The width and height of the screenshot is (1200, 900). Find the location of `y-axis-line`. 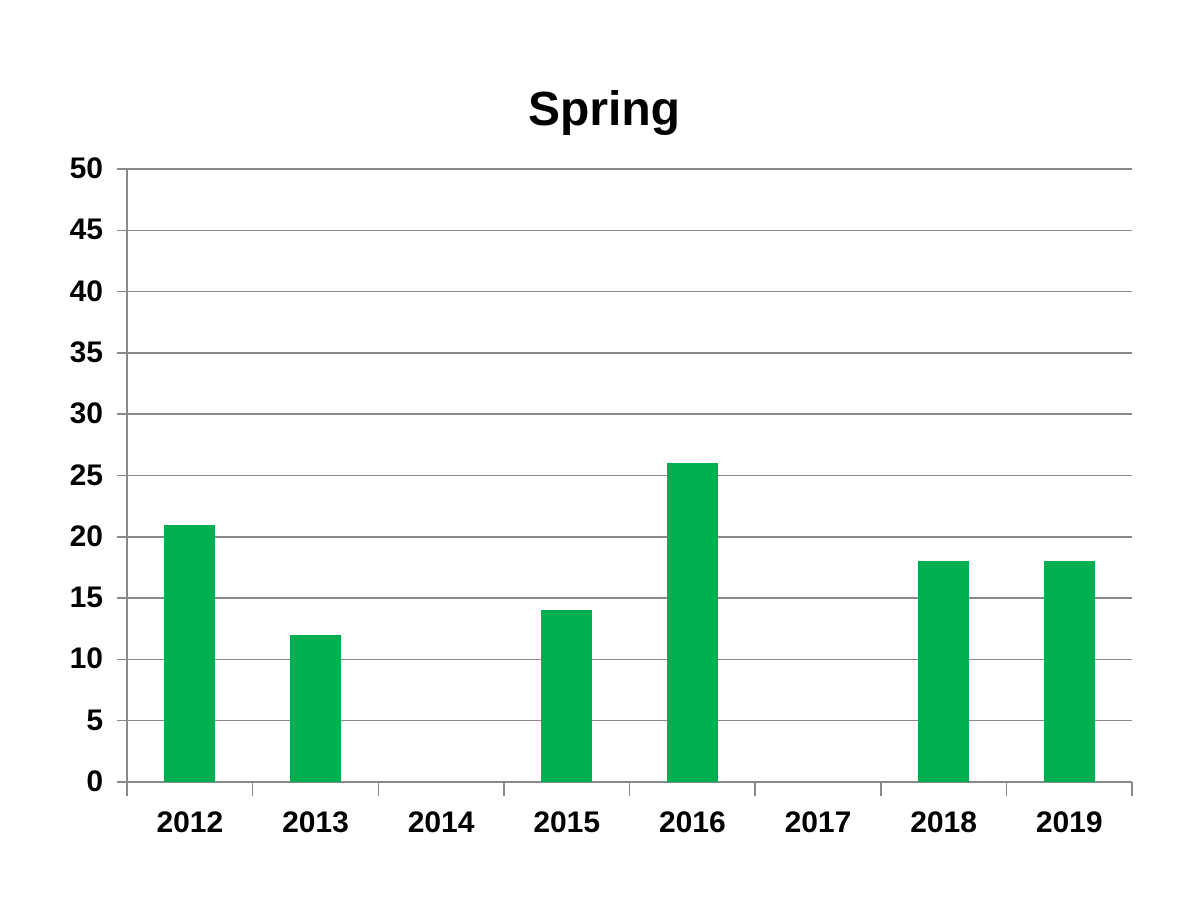

y-axis-line is located at coordinates (127, 482).